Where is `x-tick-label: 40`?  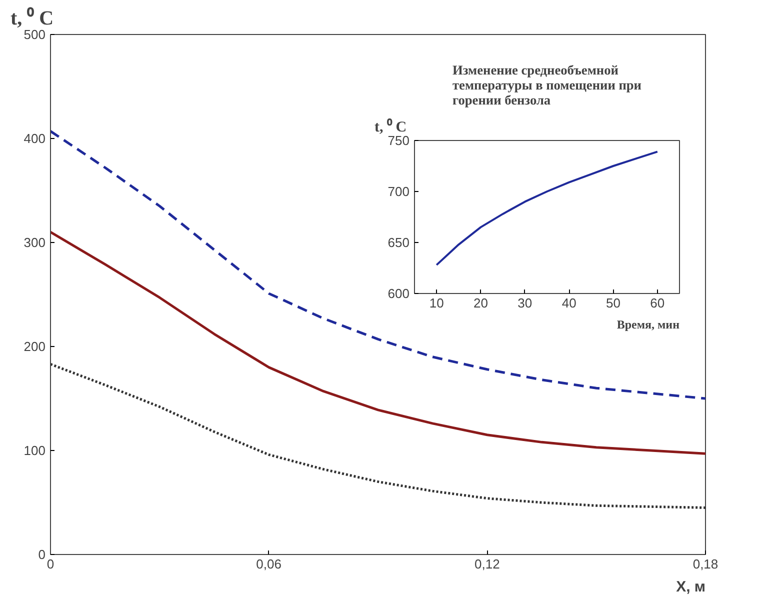
x-tick-label: 40 is located at coordinates (569, 303).